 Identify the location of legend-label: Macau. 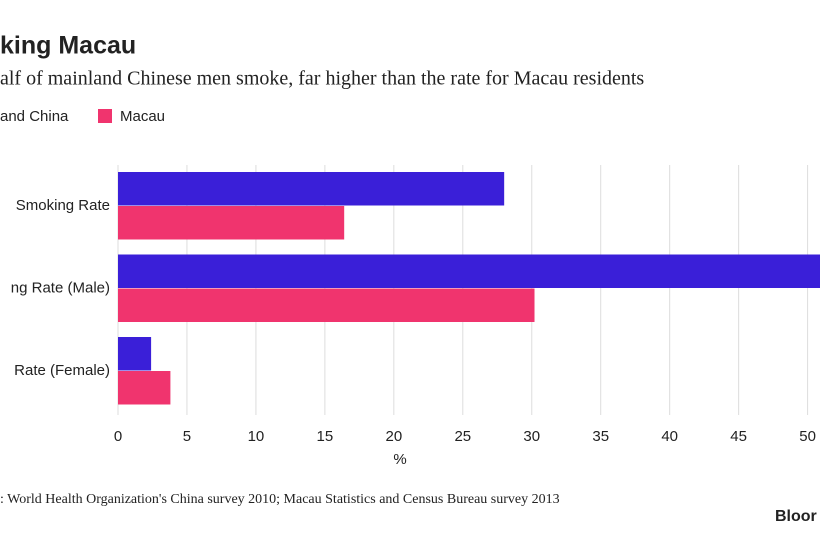
(142, 116).